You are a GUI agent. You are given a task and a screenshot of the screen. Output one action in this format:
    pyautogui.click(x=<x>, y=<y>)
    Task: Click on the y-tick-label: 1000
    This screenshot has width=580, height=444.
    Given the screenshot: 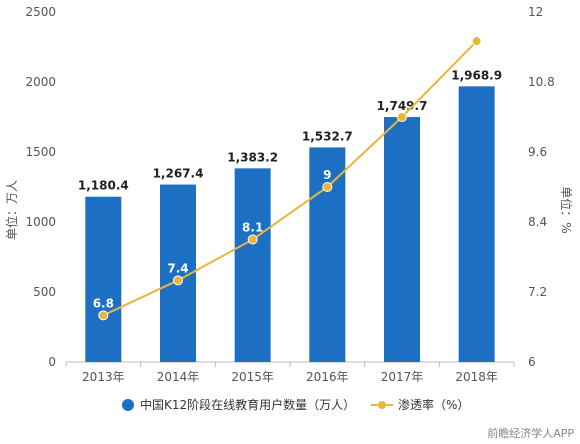 What is the action you would take?
    pyautogui.click(x=40, y=222)
    